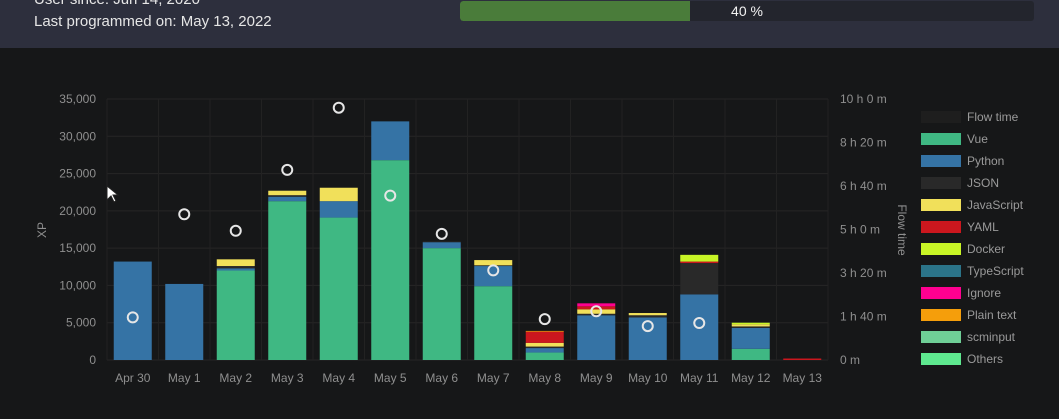 The height and width of the screenshot is (419, 1059). Describe the element at coordinates (863, 273) in the screenshot. I see `y2-tick-label: 3 h 20 m` at that location.